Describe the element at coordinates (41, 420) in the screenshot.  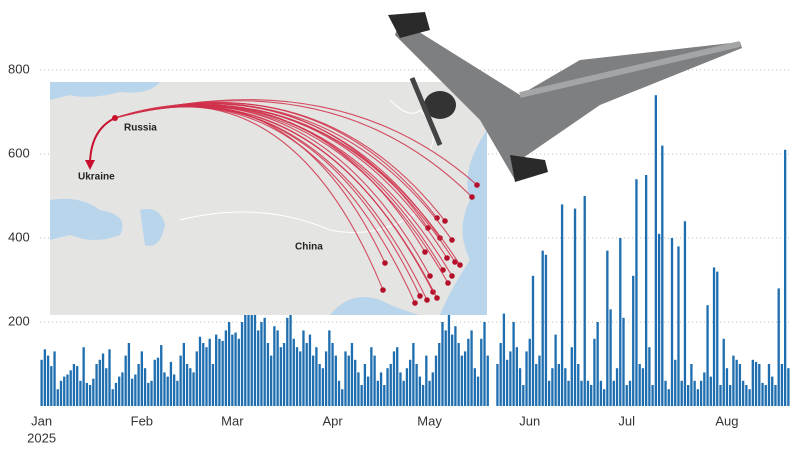
I see `x-tick-label: Jan` at that location.